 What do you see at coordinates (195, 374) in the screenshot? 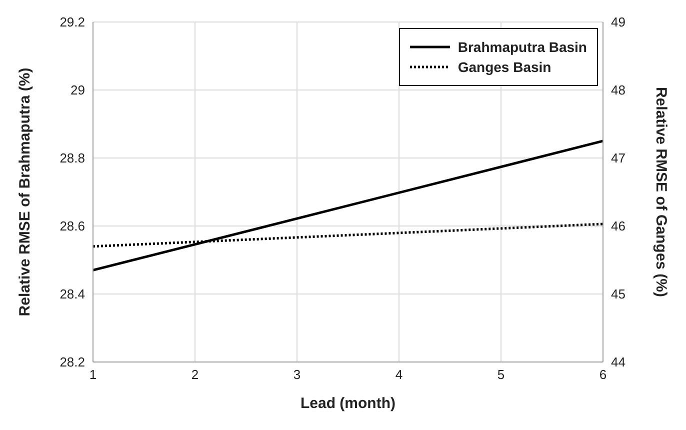
I see `x-tick-label: 2` at bounding box center [195, 374].